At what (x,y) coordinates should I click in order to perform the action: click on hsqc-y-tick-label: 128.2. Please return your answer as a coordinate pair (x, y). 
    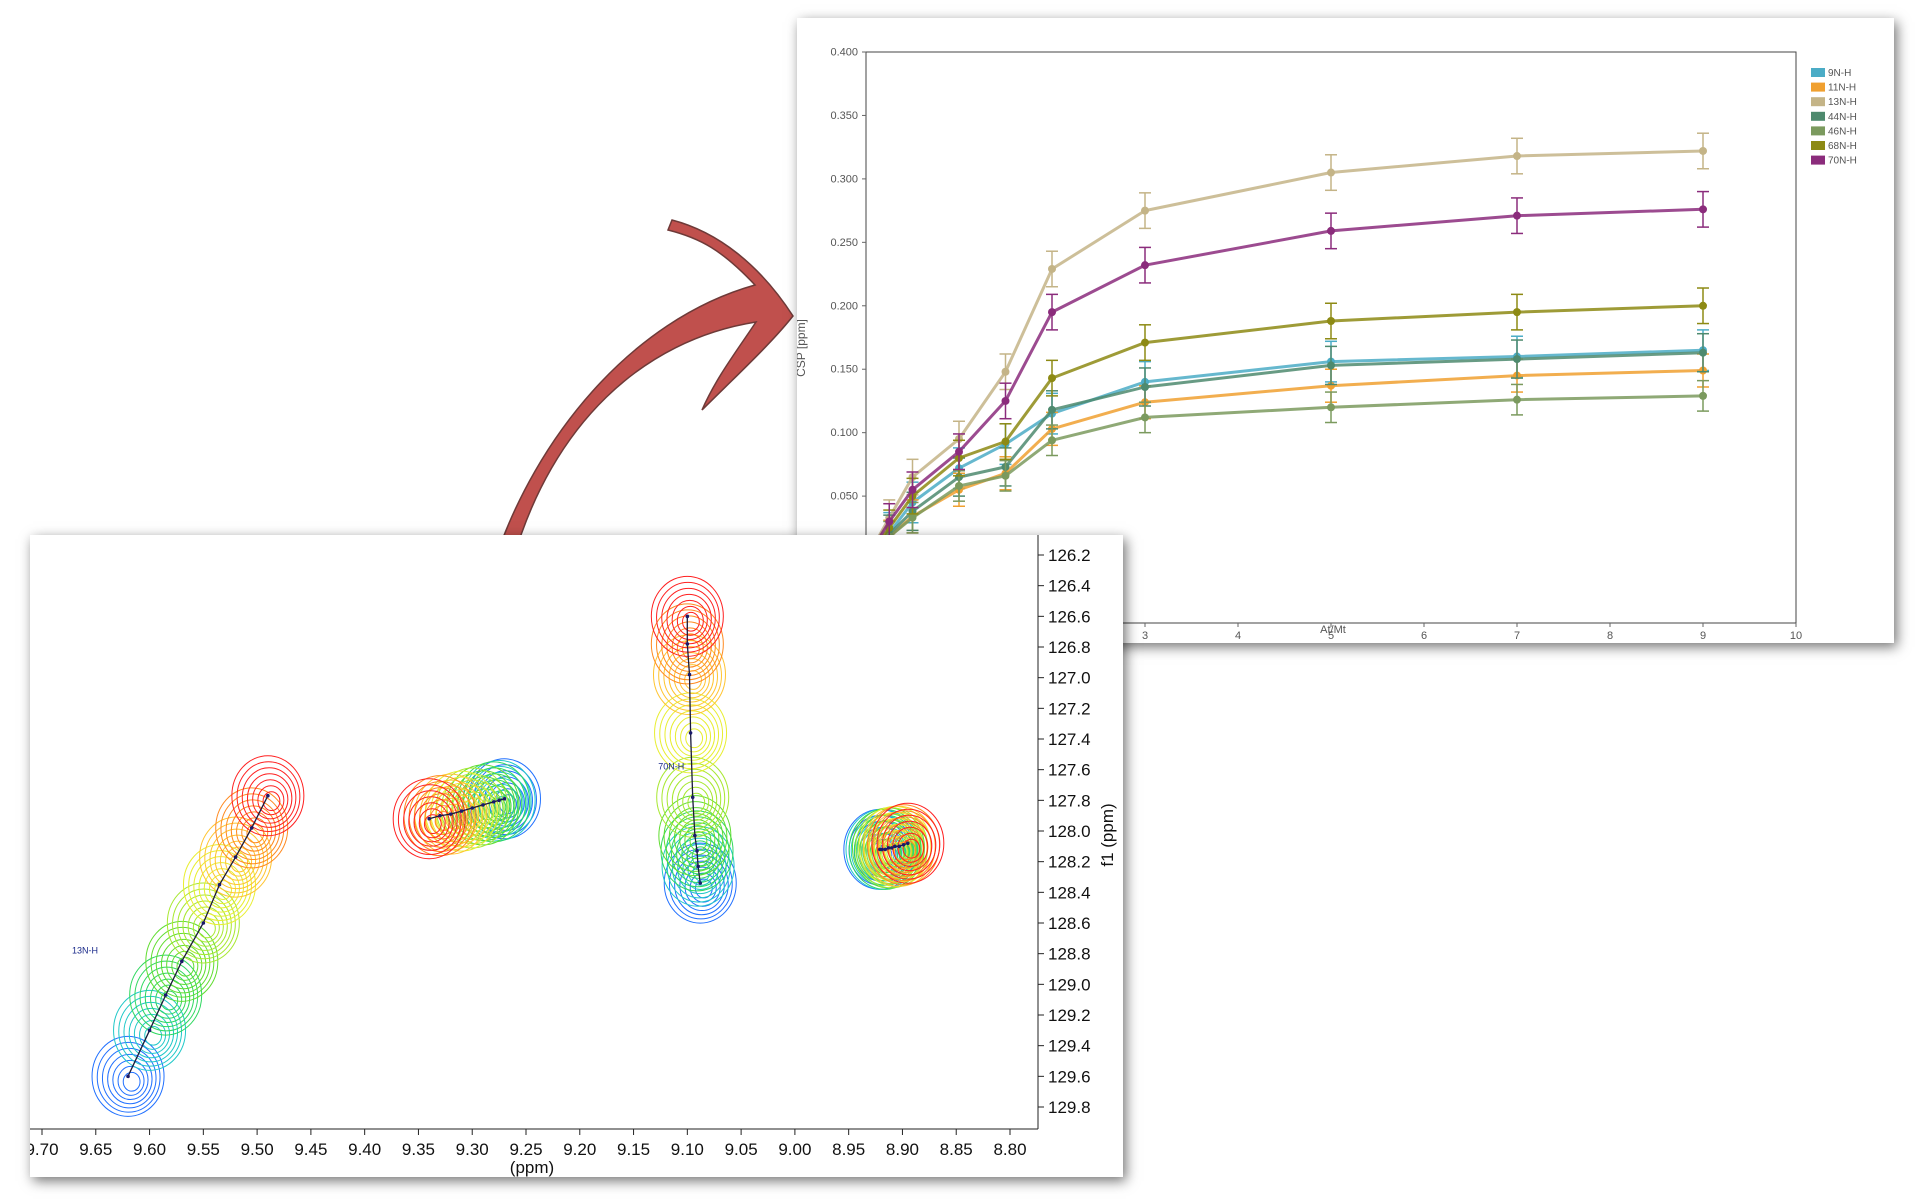
    Looking at the image, I should click on (1069, 862).